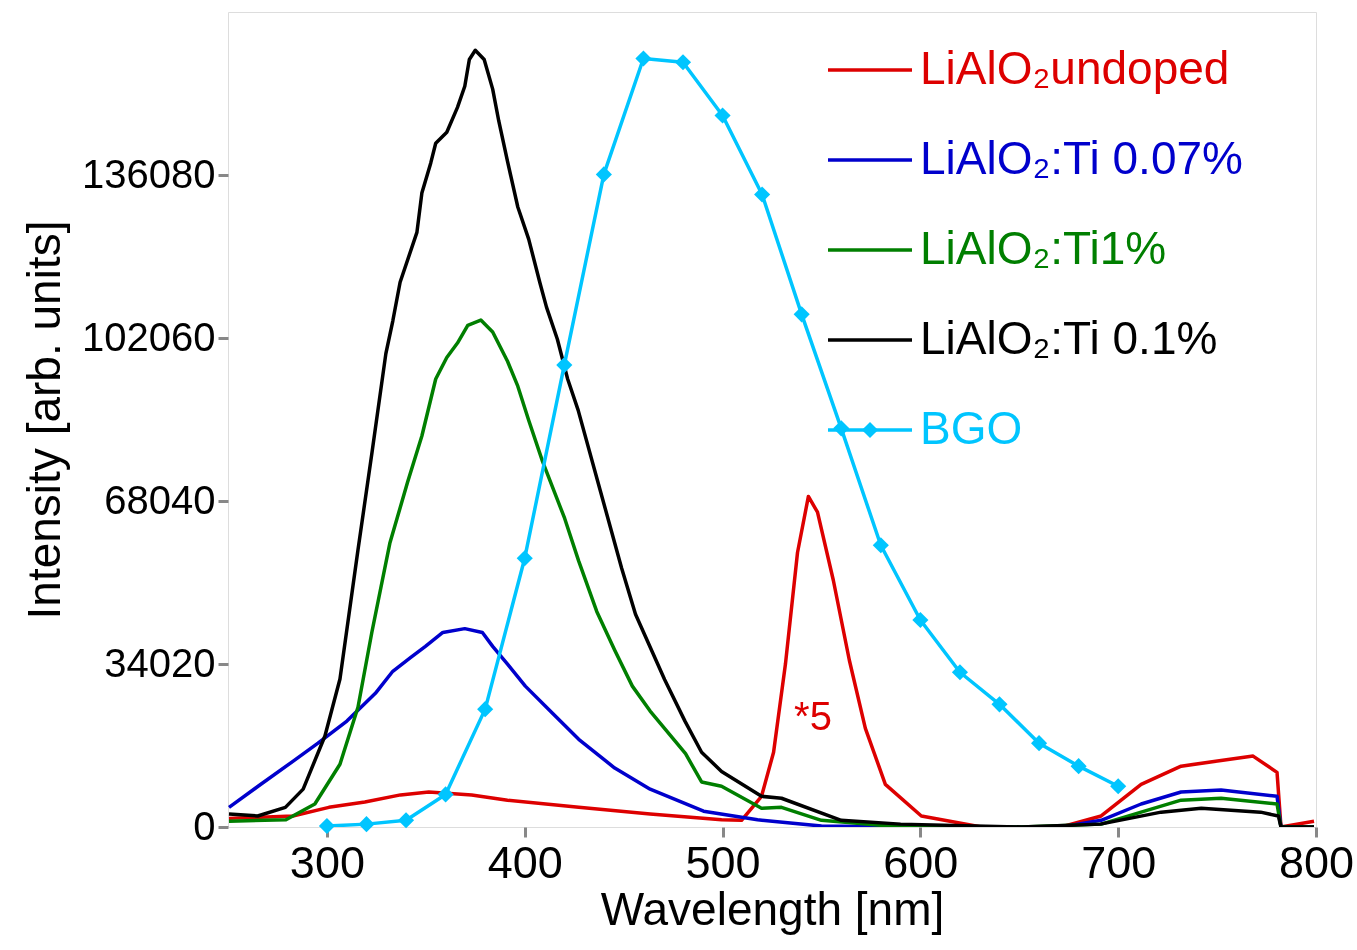 The height and width of the screenshot is (950, 1357). Describe the element at coordinates (1075, 68) in the screenshot. I see `legend-label: LiAlO₂undoped` at that location.